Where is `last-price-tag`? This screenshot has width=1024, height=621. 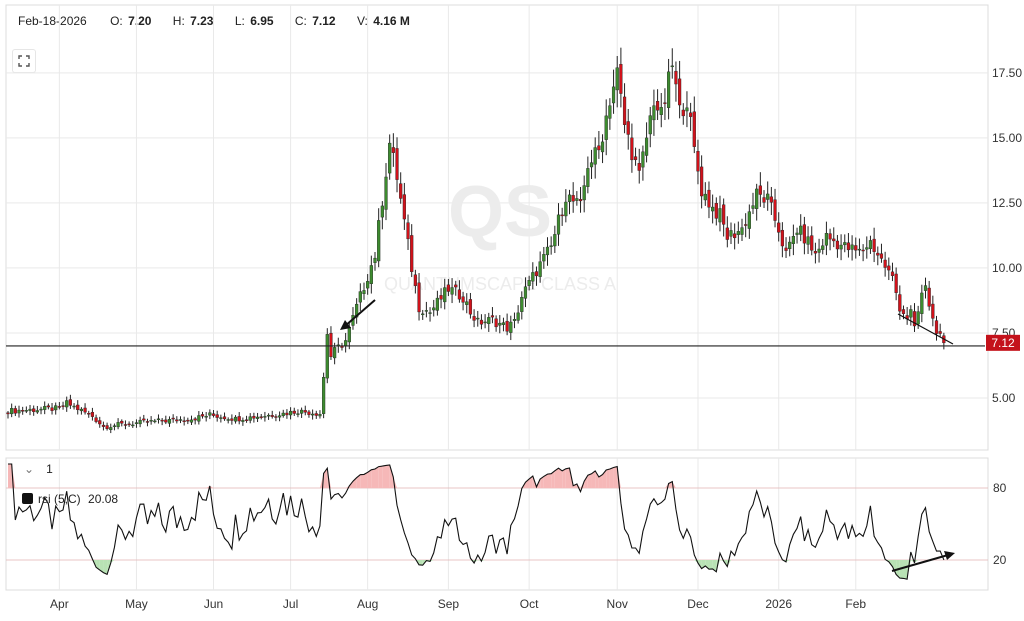 last-price-tag is located at coordinates (1003, 342).